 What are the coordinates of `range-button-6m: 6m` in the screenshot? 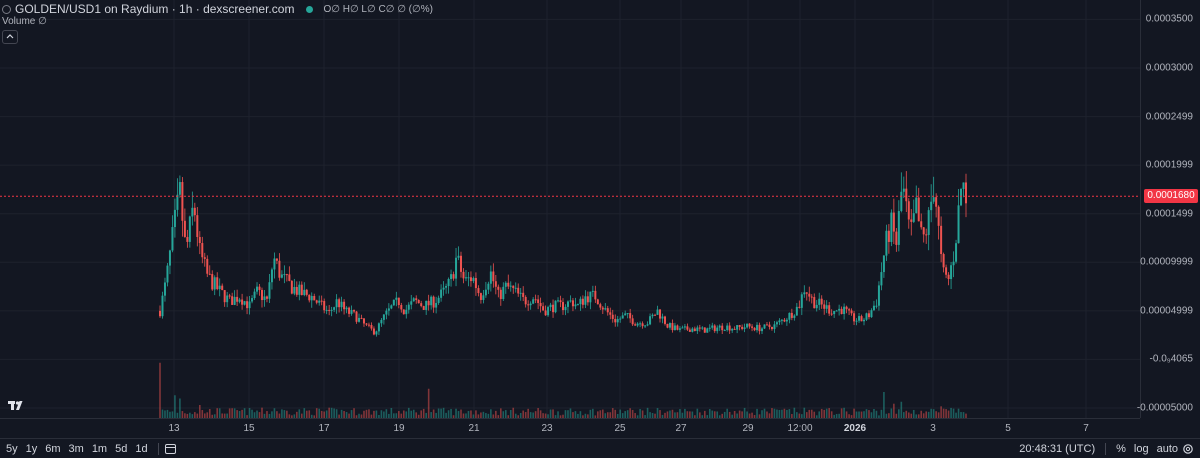 It's located at (53, 448).